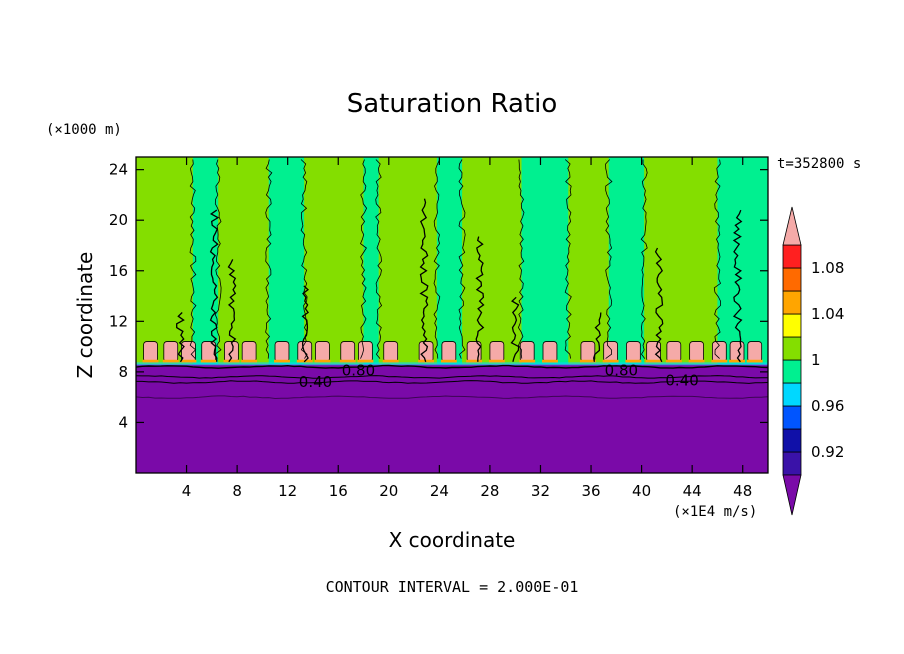 The image size is (904, 654). I want to click on colorbar-under-arrow, so click(792, 495).